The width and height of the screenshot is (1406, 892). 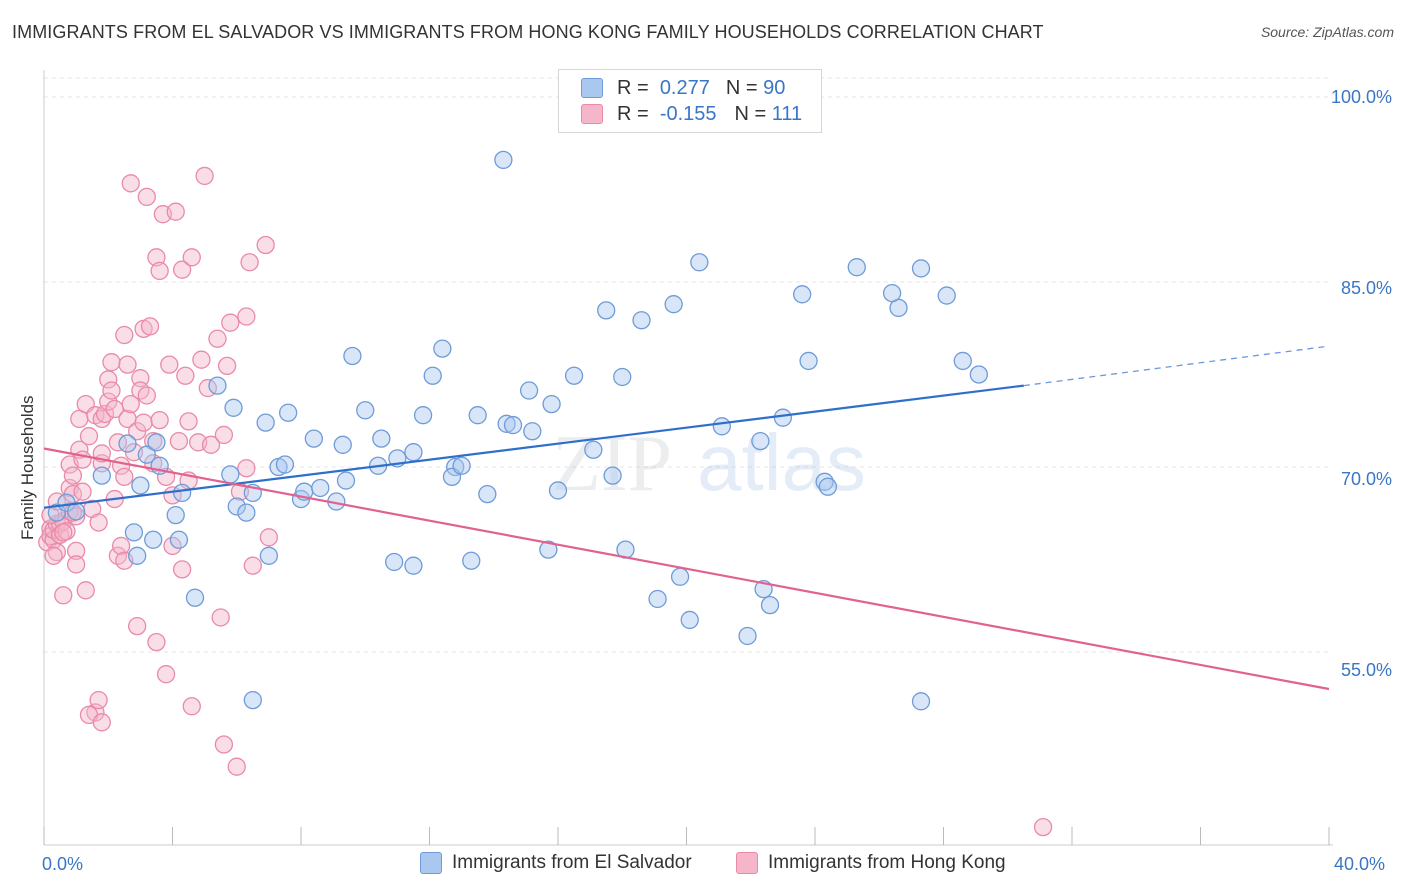 I want to click on legend-item-el-salvador: Immigrants from El Salvador, so click(x=556, y=863).